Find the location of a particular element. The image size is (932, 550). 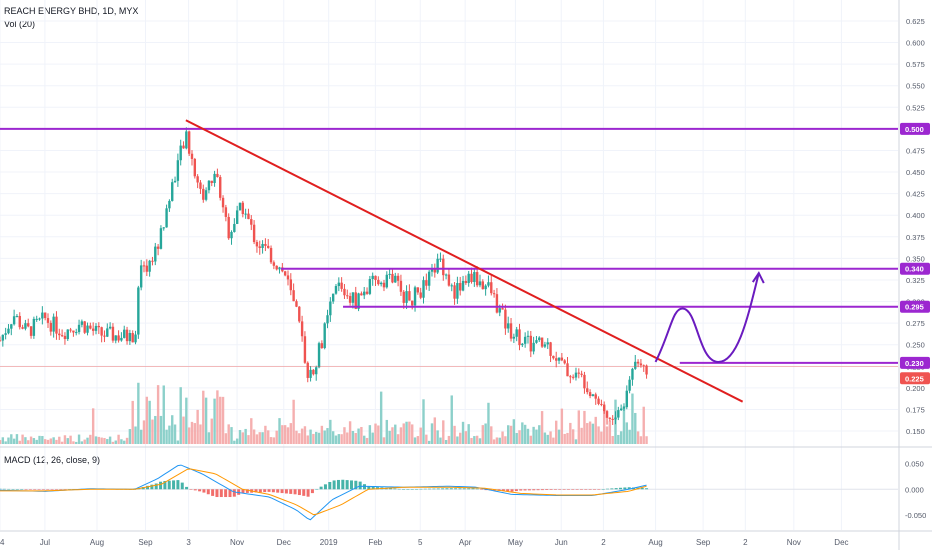

price-tick-label: 0.250 is located at coordinates (915, 345).